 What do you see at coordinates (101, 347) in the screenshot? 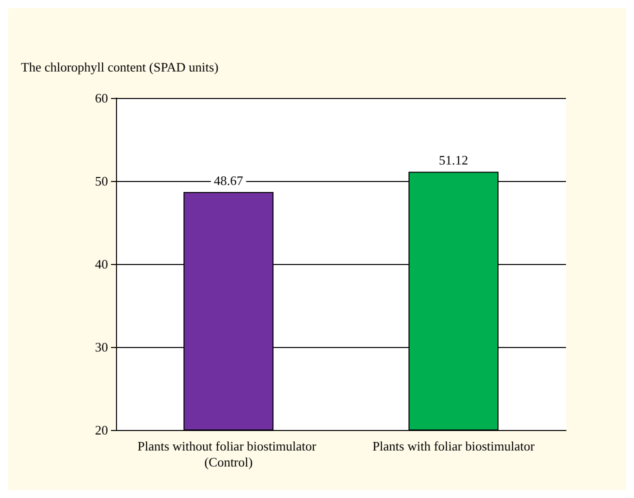
I see `y-tick-label: 30` at bounding box center [101, 347].